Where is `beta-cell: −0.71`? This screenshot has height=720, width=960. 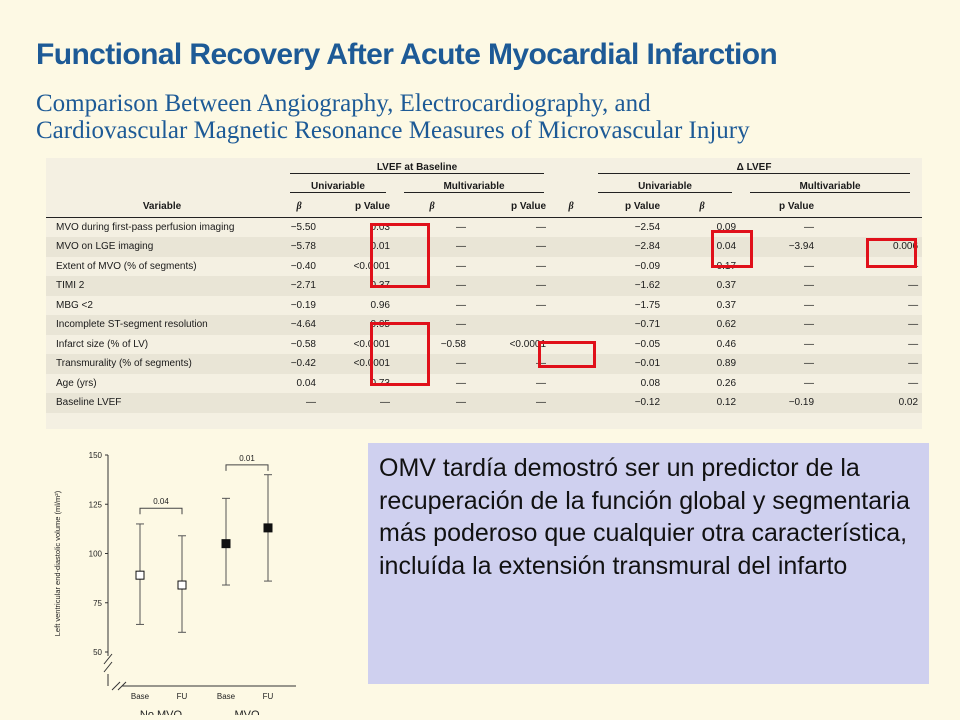
beta-cell: −0.71 is located at coordinates (628, 325).